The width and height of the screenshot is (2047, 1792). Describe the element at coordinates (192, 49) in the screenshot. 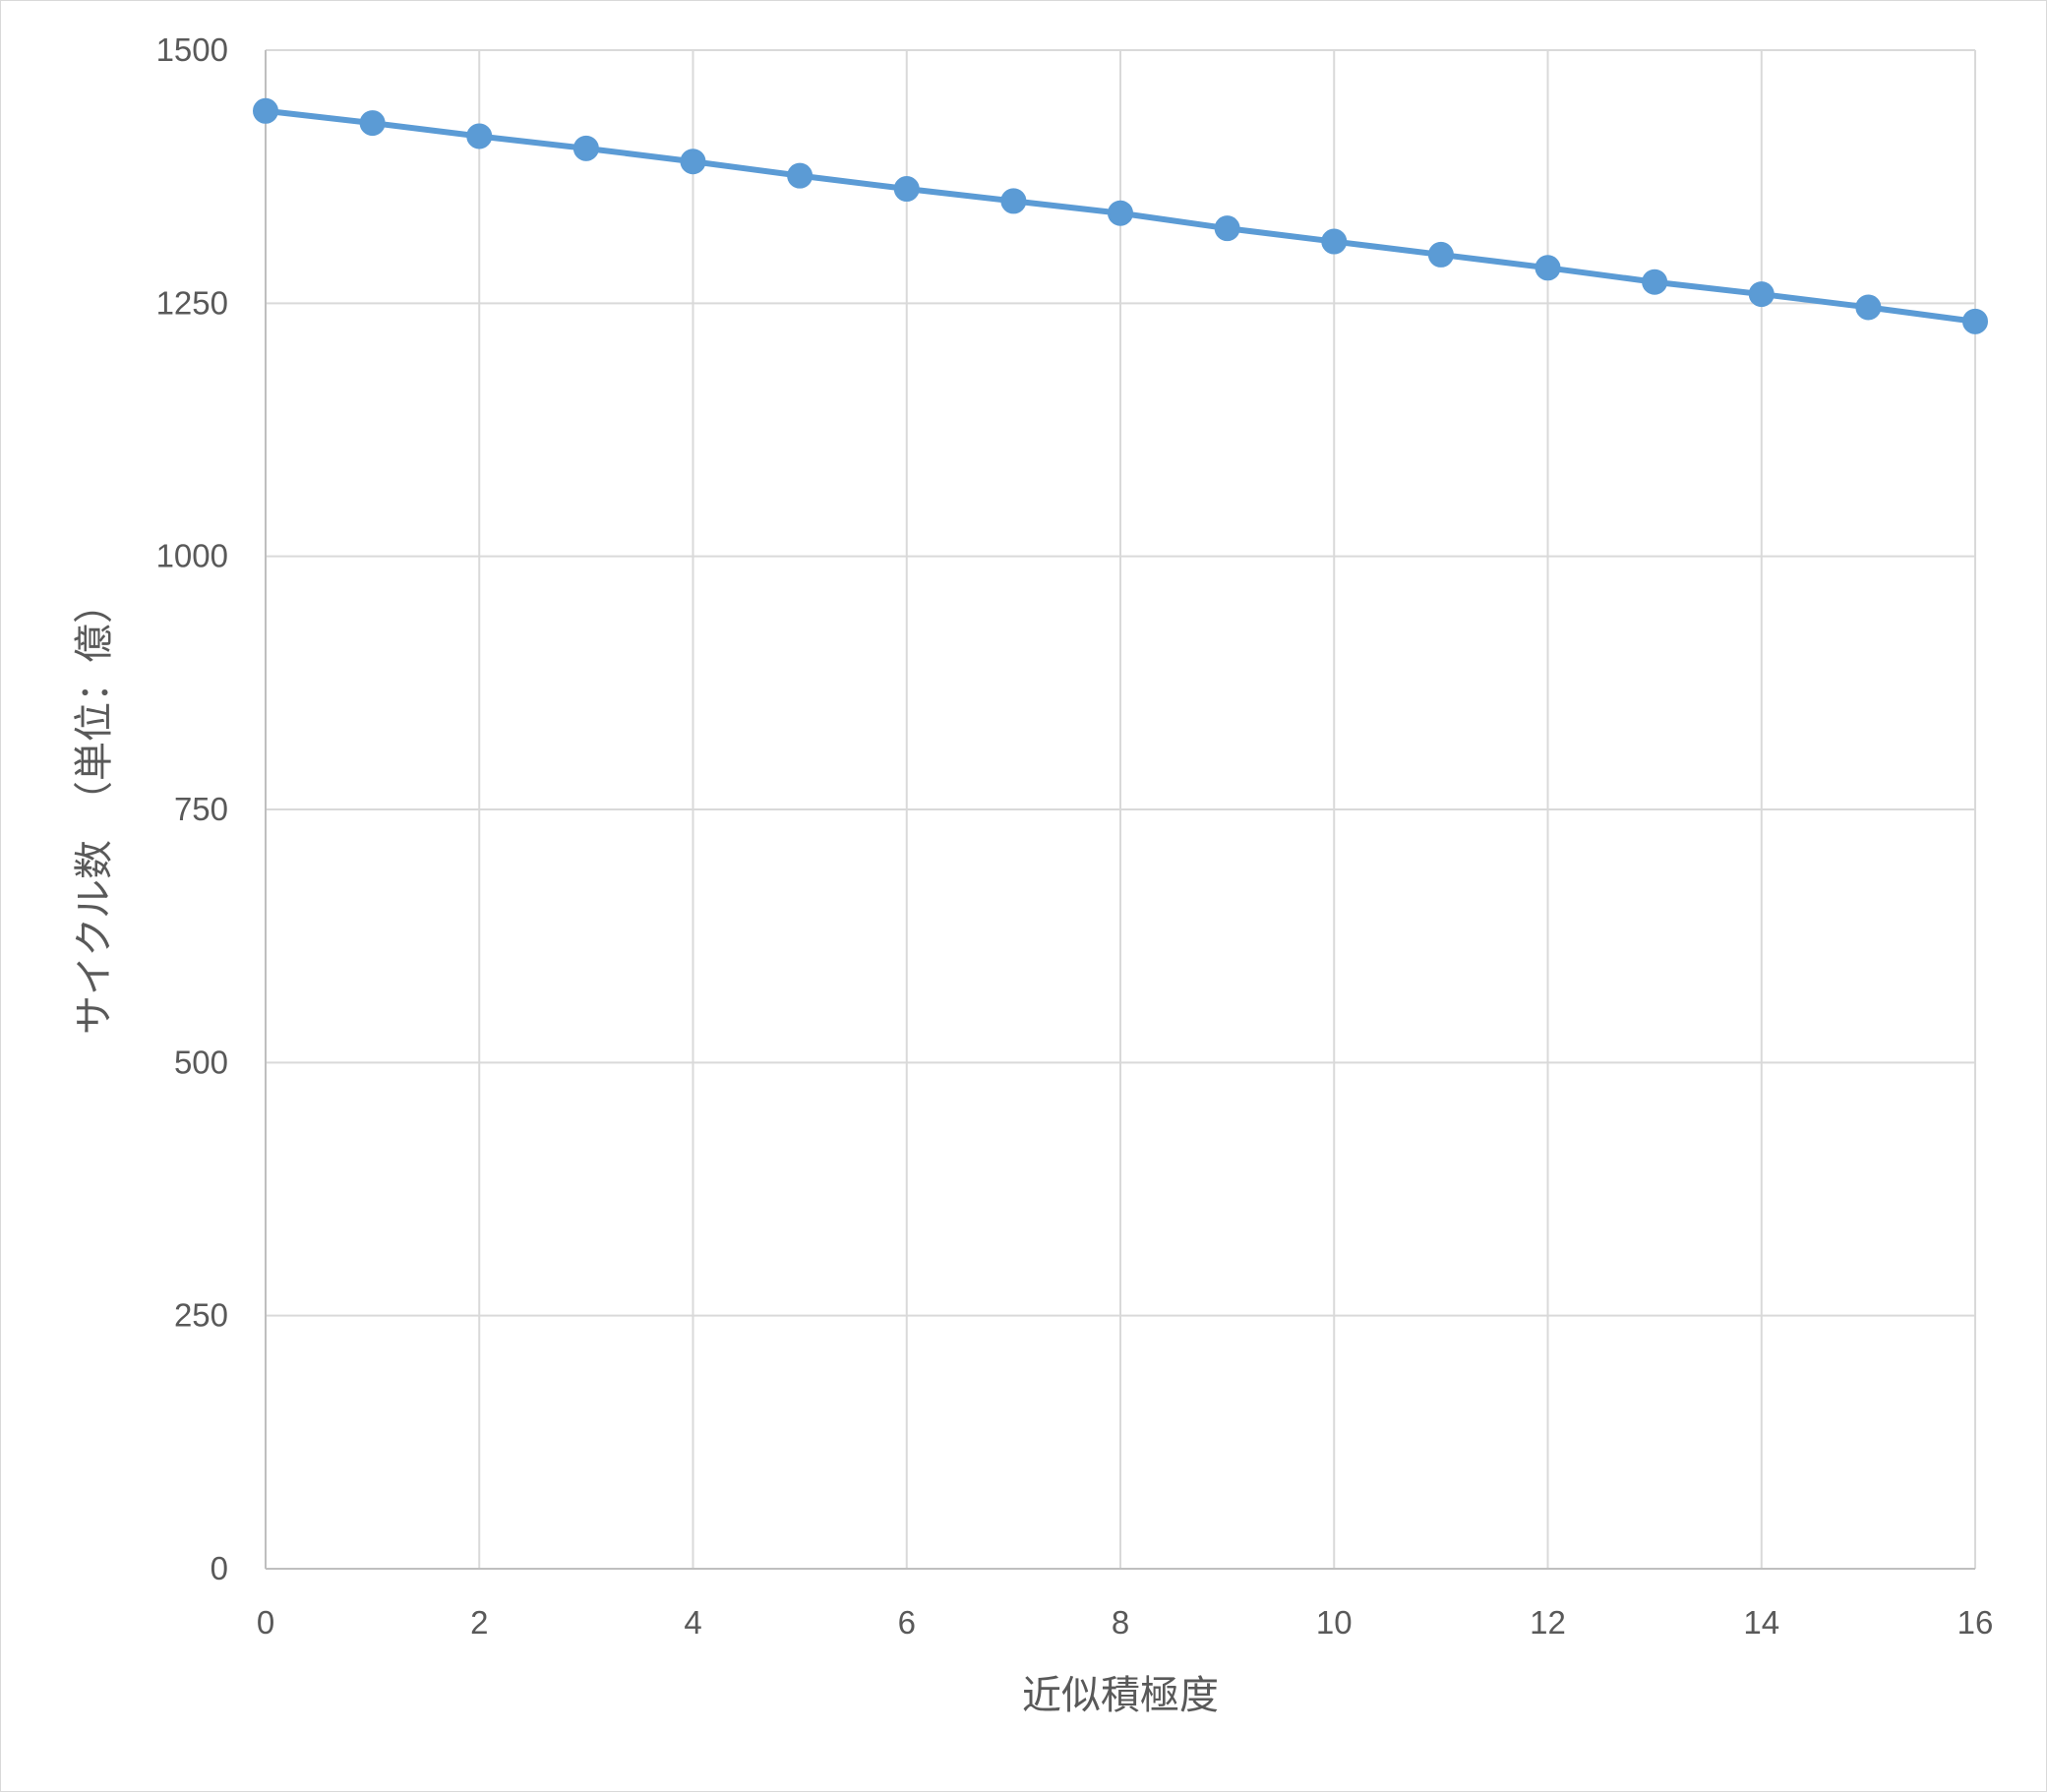

I see `y-tick-label: 1500` at that location.